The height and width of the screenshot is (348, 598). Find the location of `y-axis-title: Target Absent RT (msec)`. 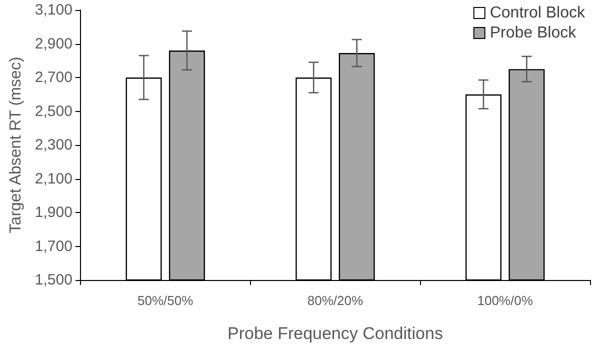

y-axis-title: Target Absent RT (msec) is located at coordinates (16, 145).